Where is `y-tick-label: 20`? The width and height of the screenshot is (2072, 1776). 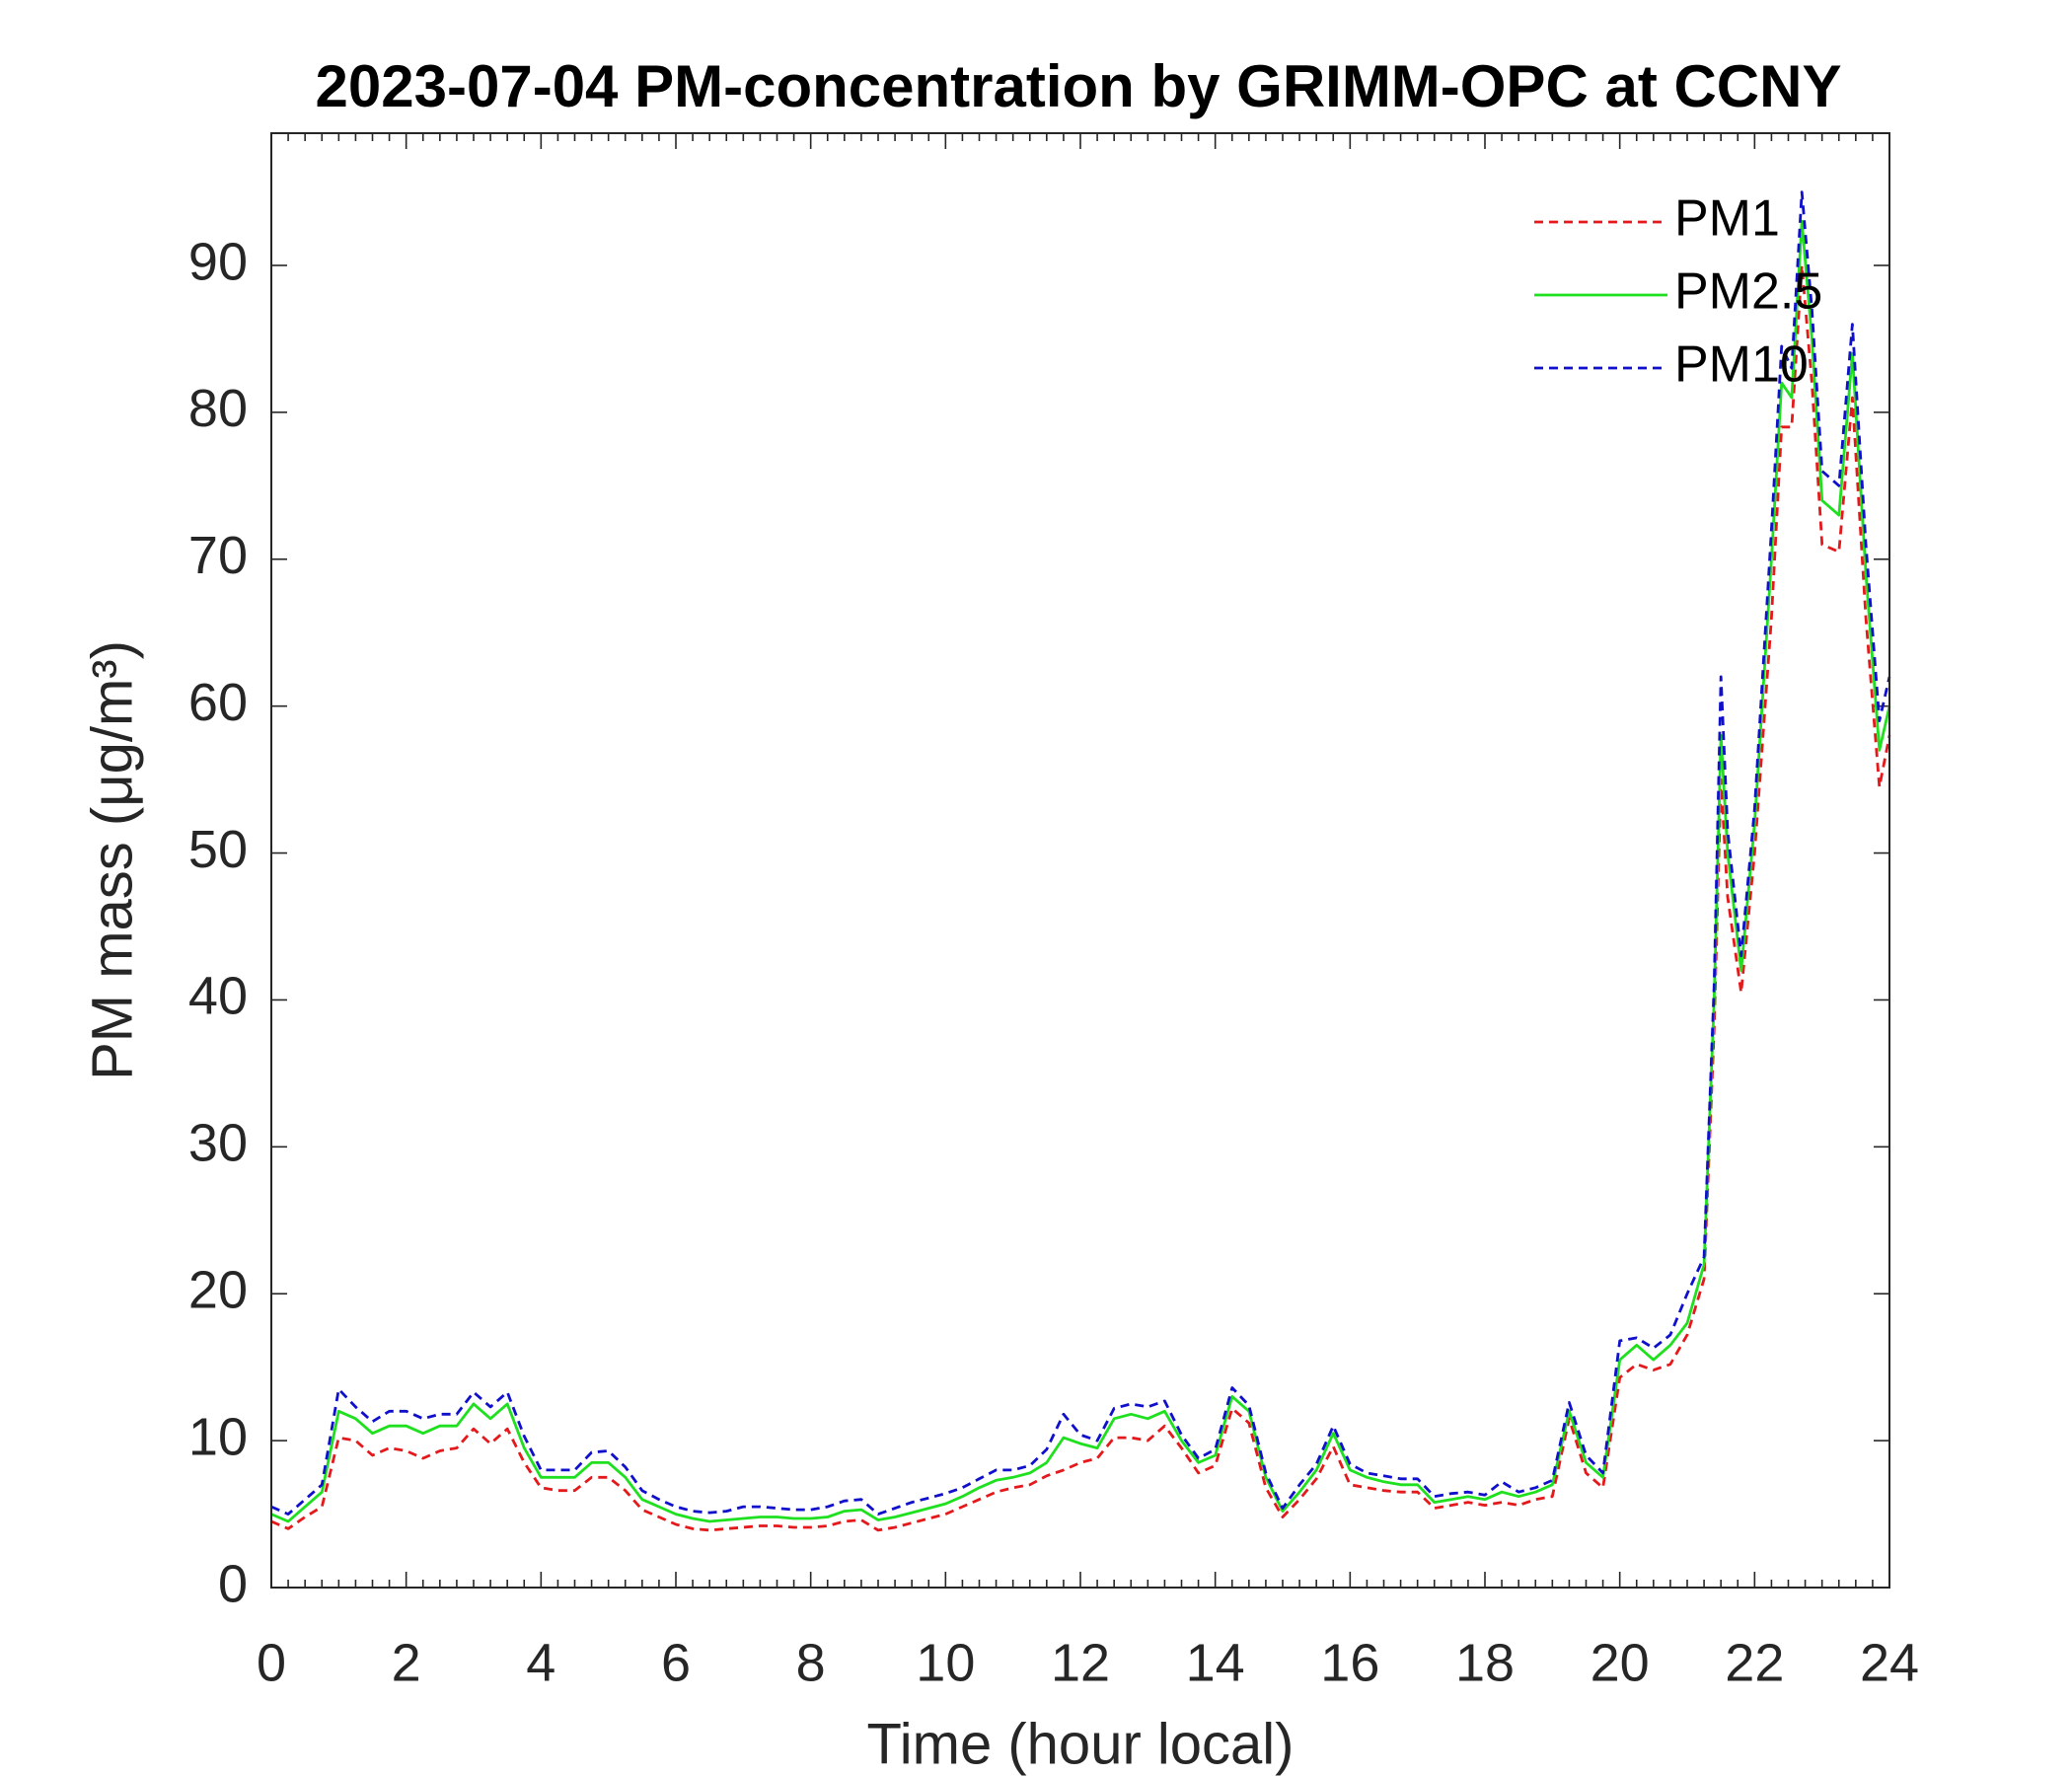
y-tick-label: 20 is located at coordinates (218, 1290).